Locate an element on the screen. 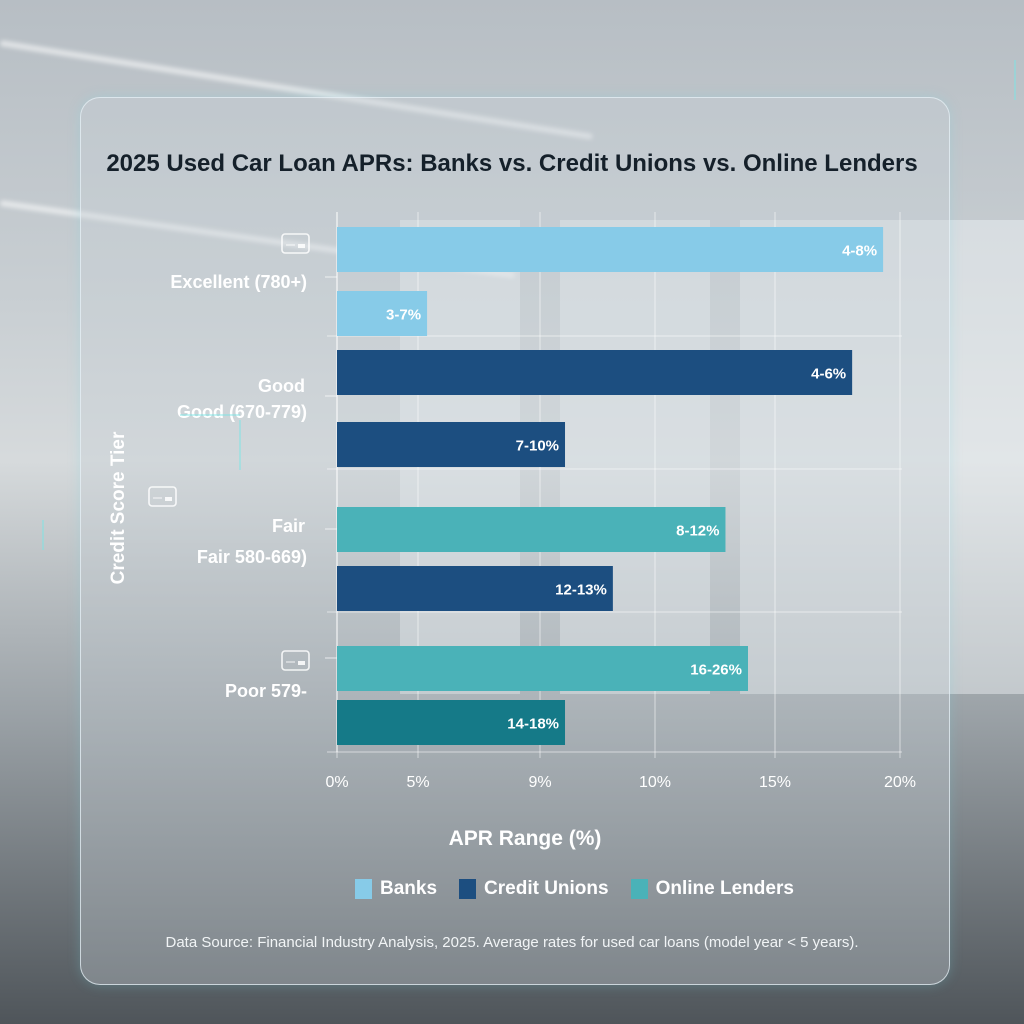  category-label-top: Fair is located at coordinates (288, 526).